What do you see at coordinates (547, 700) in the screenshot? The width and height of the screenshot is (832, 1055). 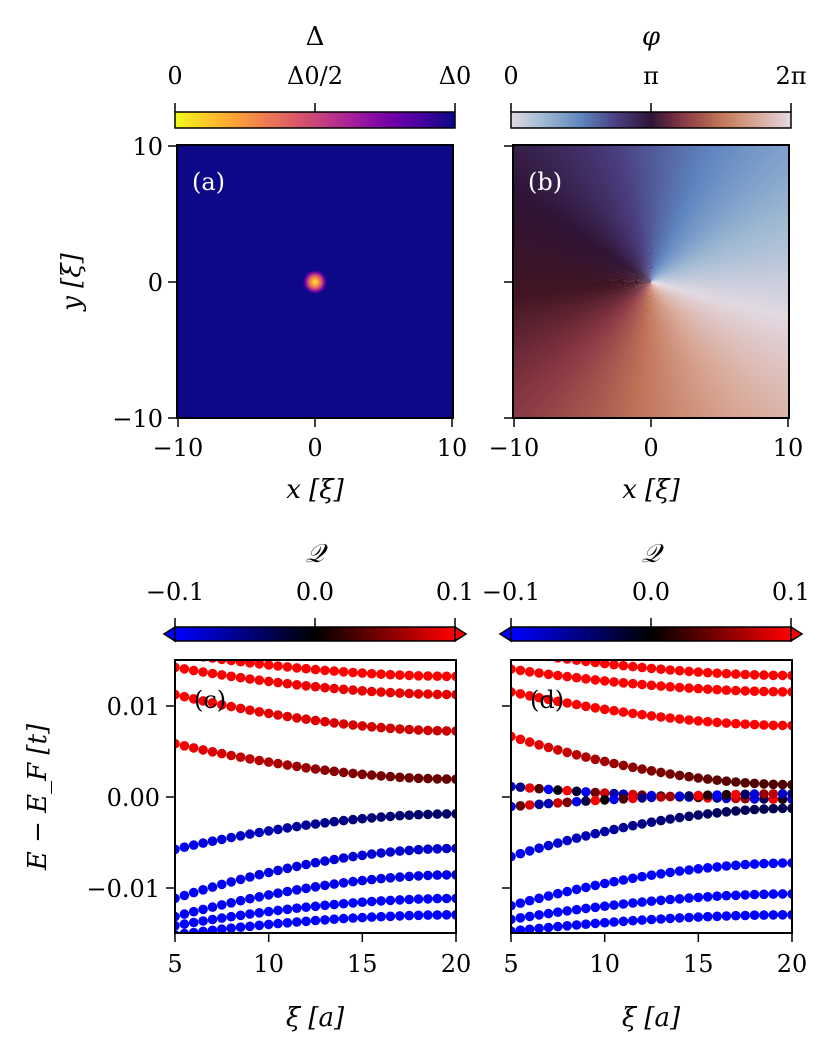 I see `panel-d-tag: (d)` at bounding box center [547, 700].